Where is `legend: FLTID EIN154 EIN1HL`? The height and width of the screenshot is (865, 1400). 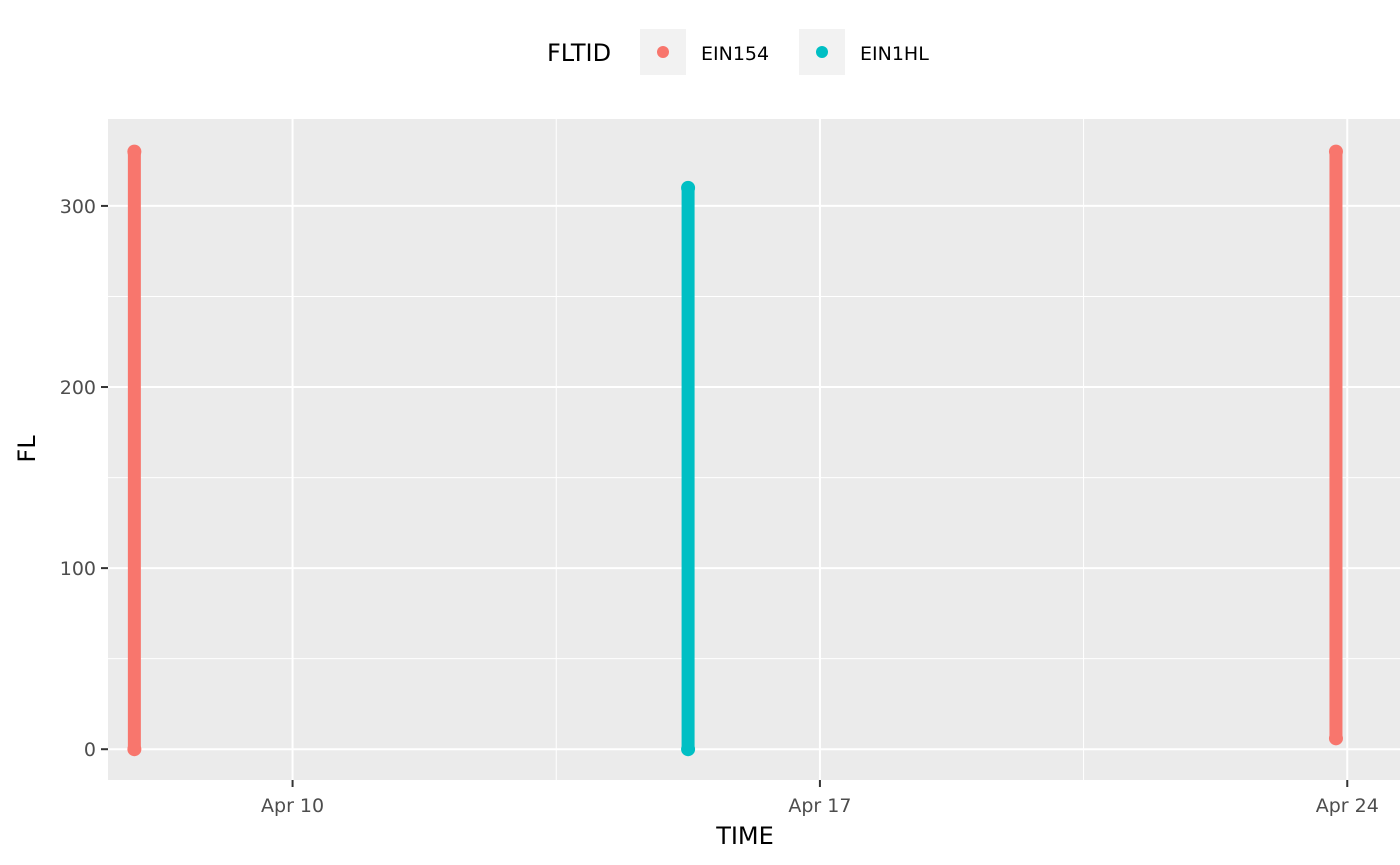
legend: FLTID EIN154 EIN1HL is located at coordinates (738, 52).